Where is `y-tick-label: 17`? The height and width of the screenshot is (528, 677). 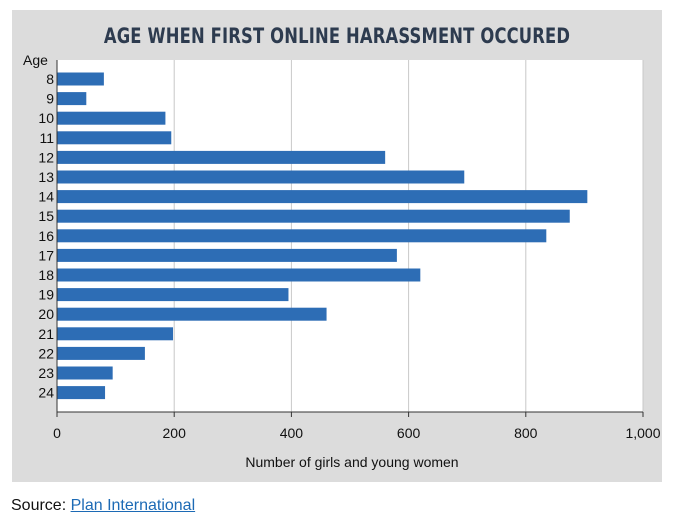 y-tick-label: 17 is located at coordinates (46, 255).